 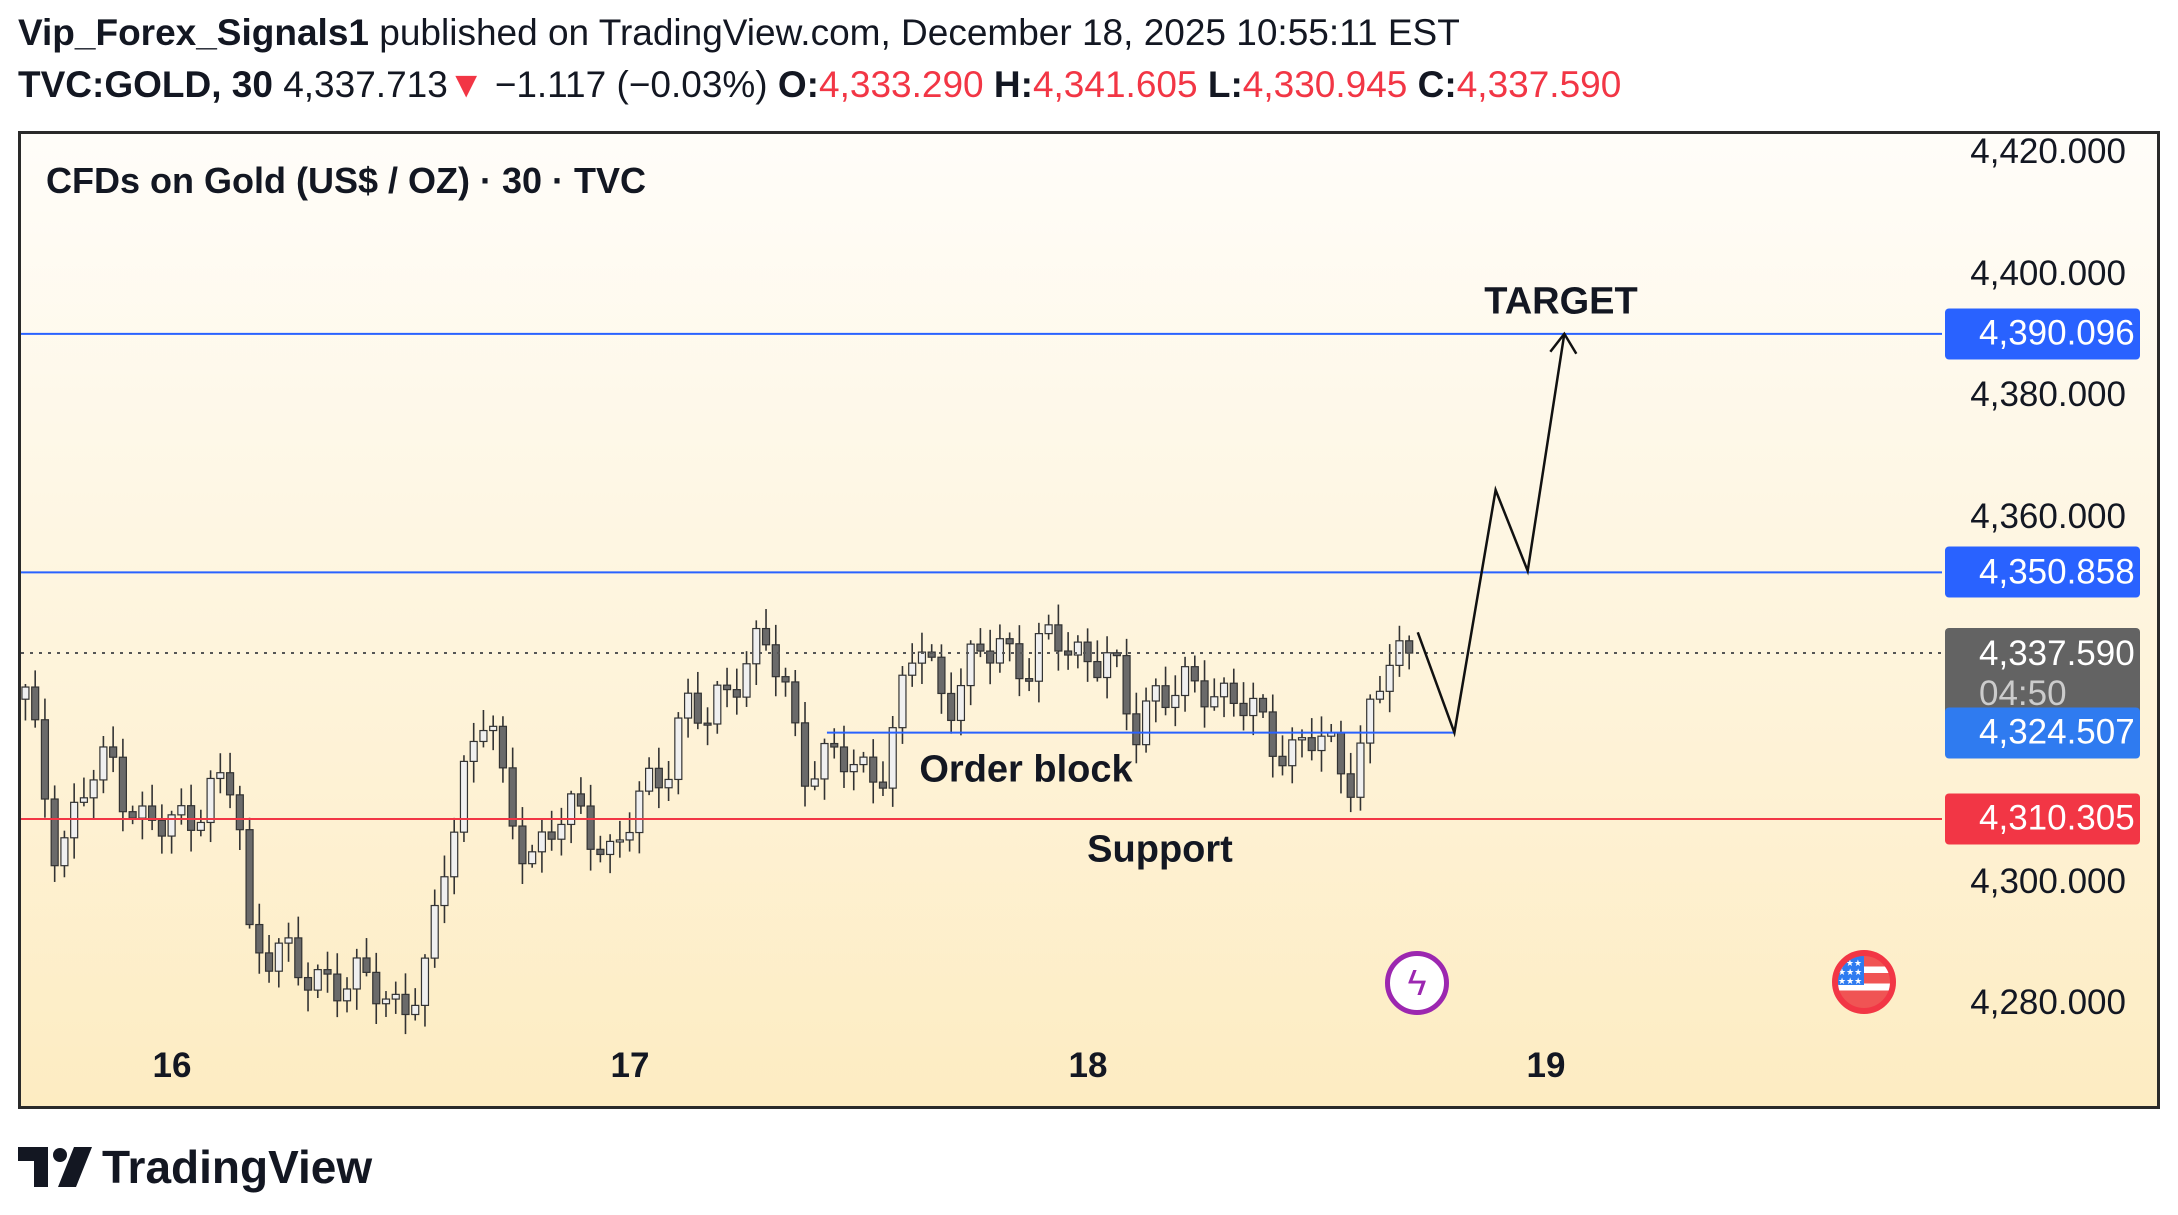 I want to click on projection-path, so click(x=1491, y=535).